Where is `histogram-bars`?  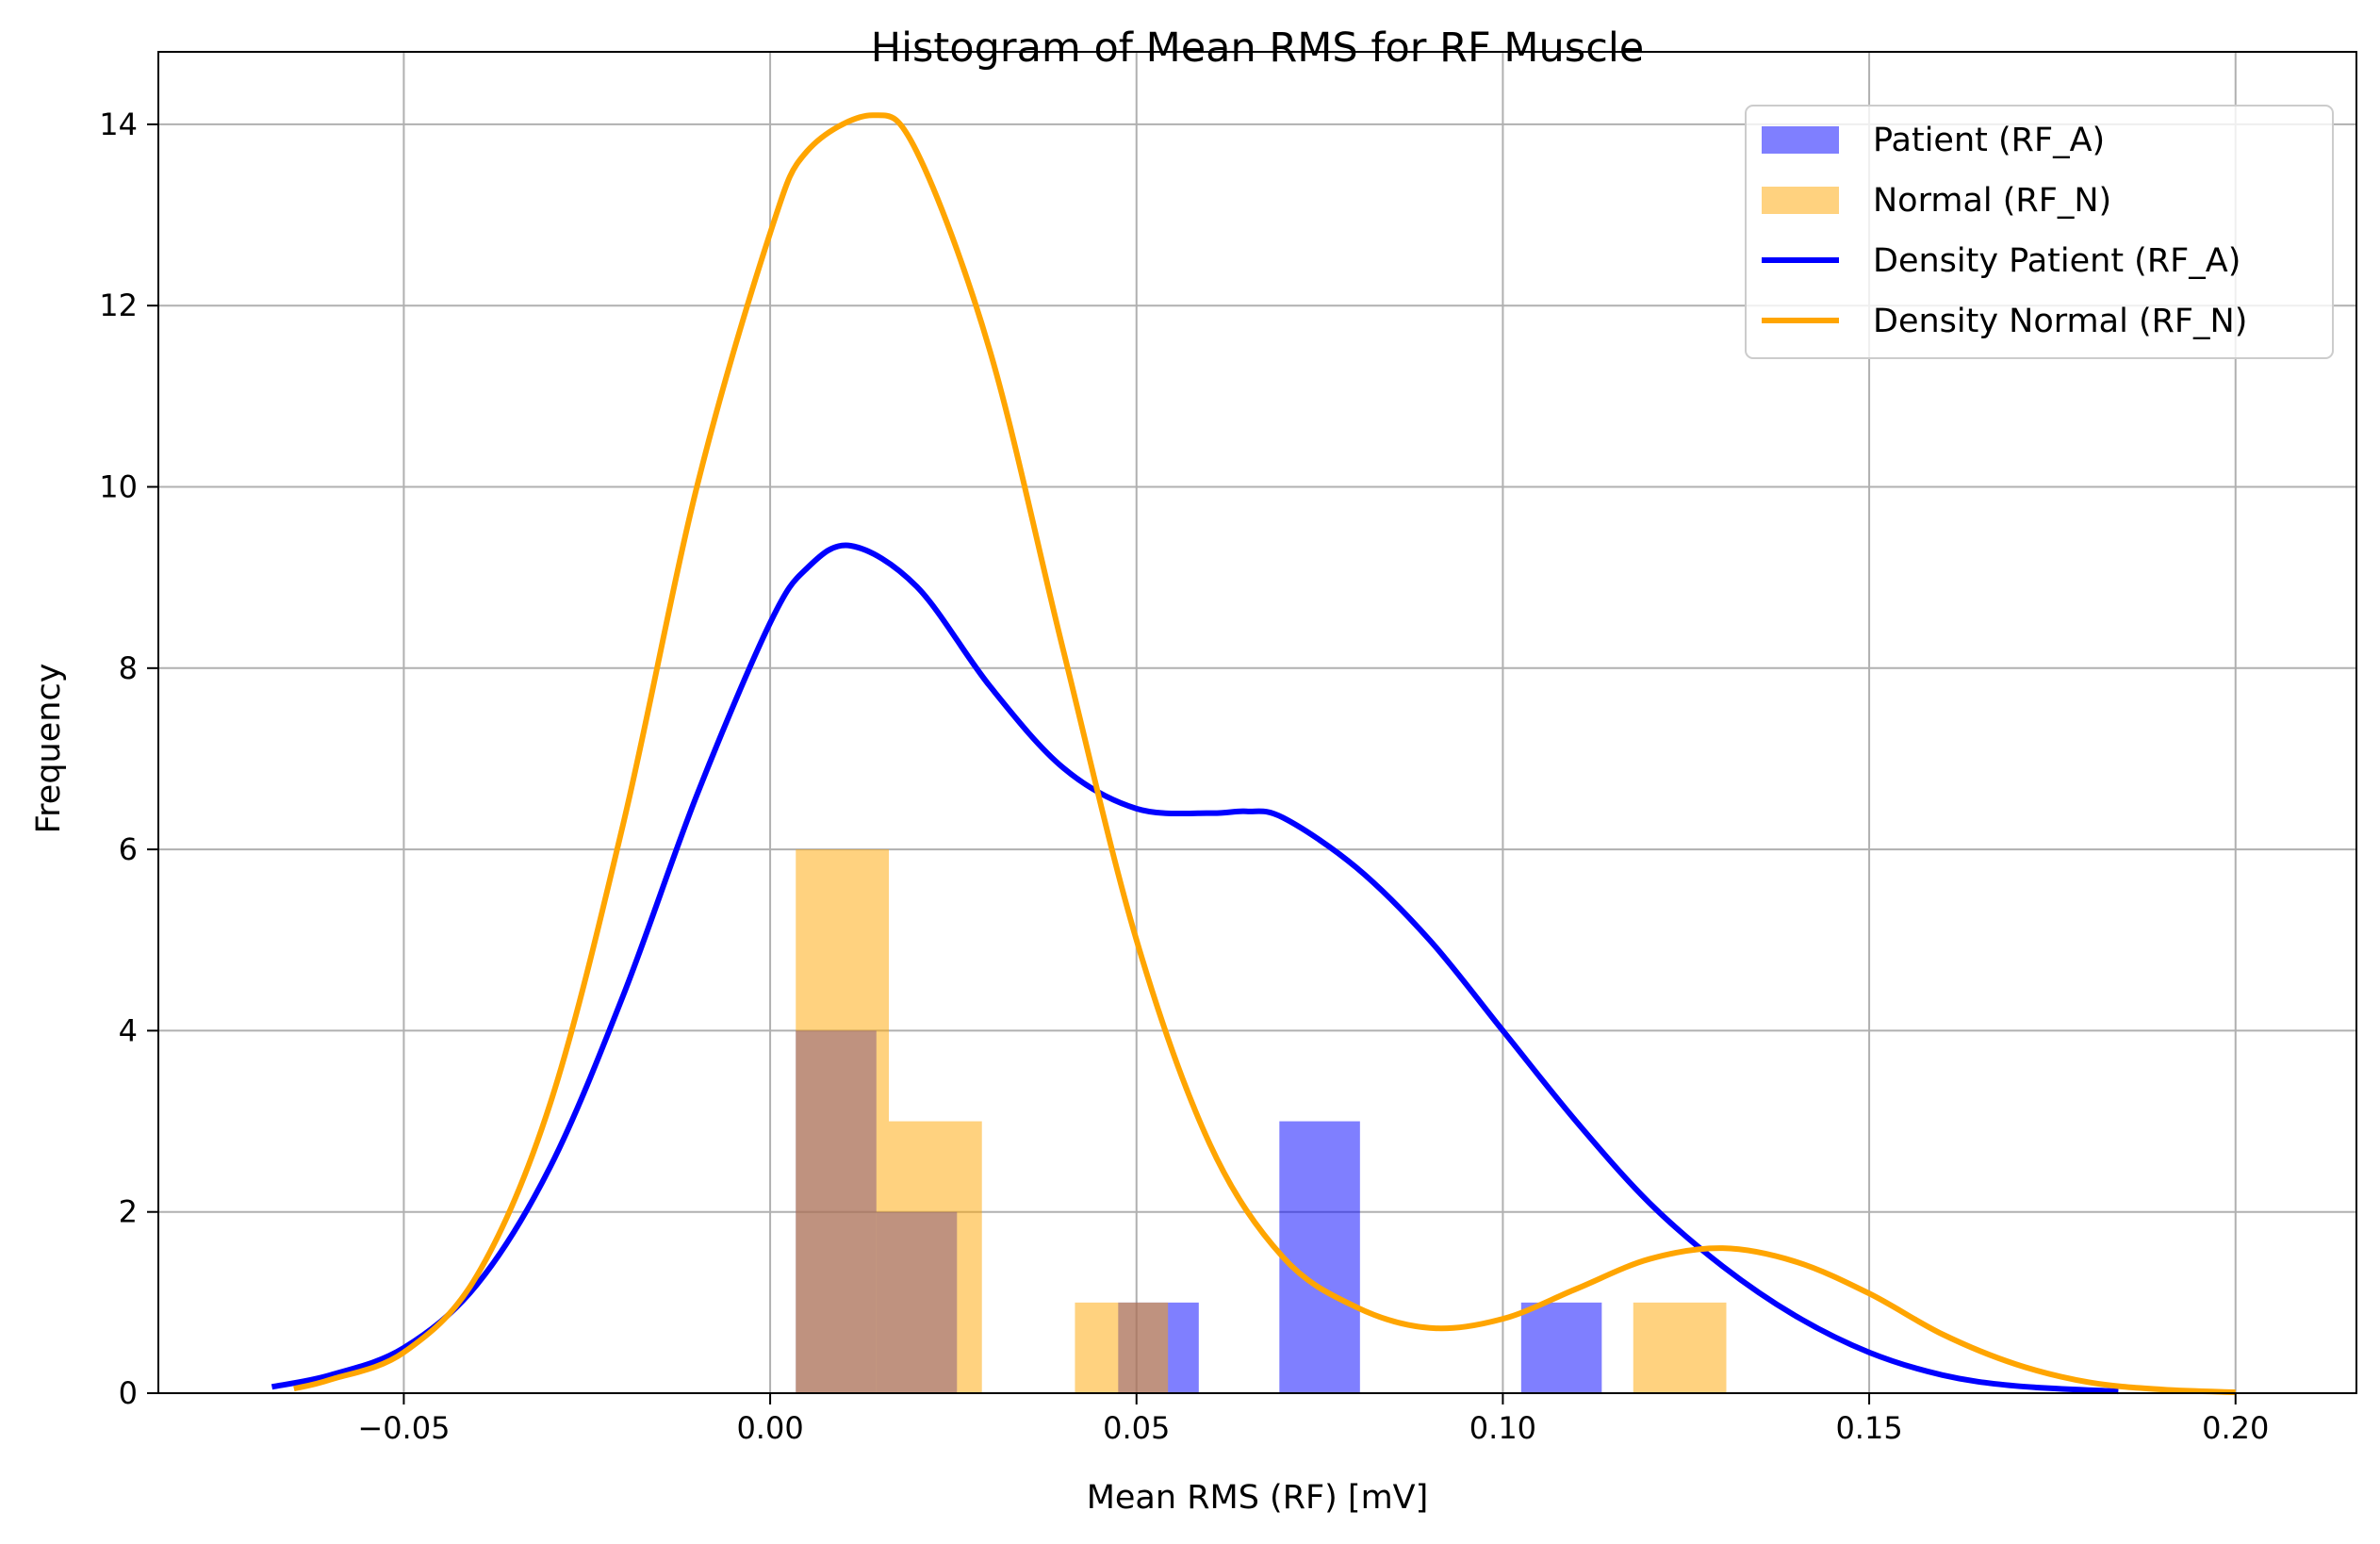 histogram-bars is located at coordinates (1261, 1121).